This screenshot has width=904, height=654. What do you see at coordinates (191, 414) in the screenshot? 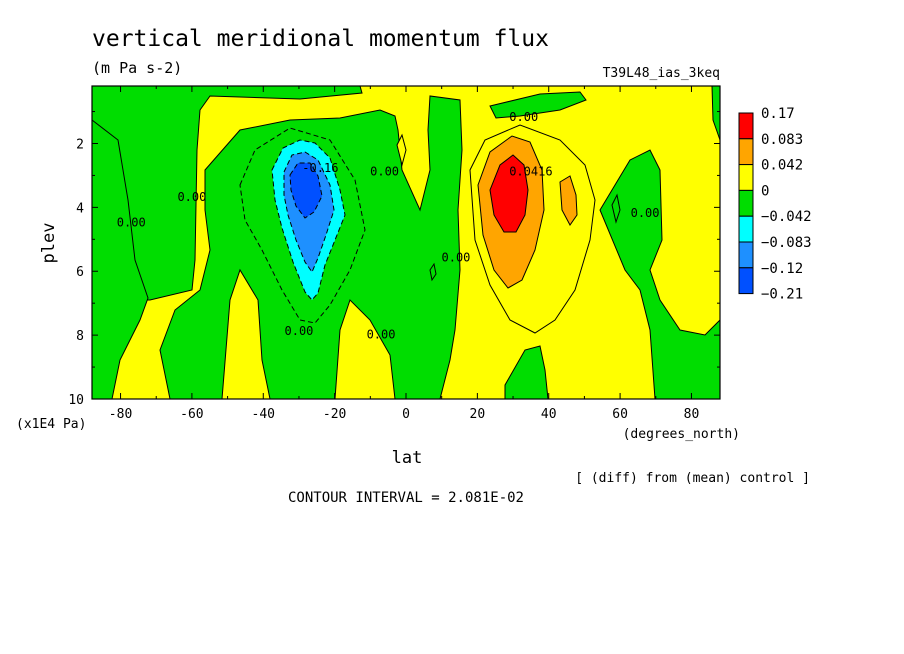
I see `x-tick-label: -60` at bounding box center [191, 414].